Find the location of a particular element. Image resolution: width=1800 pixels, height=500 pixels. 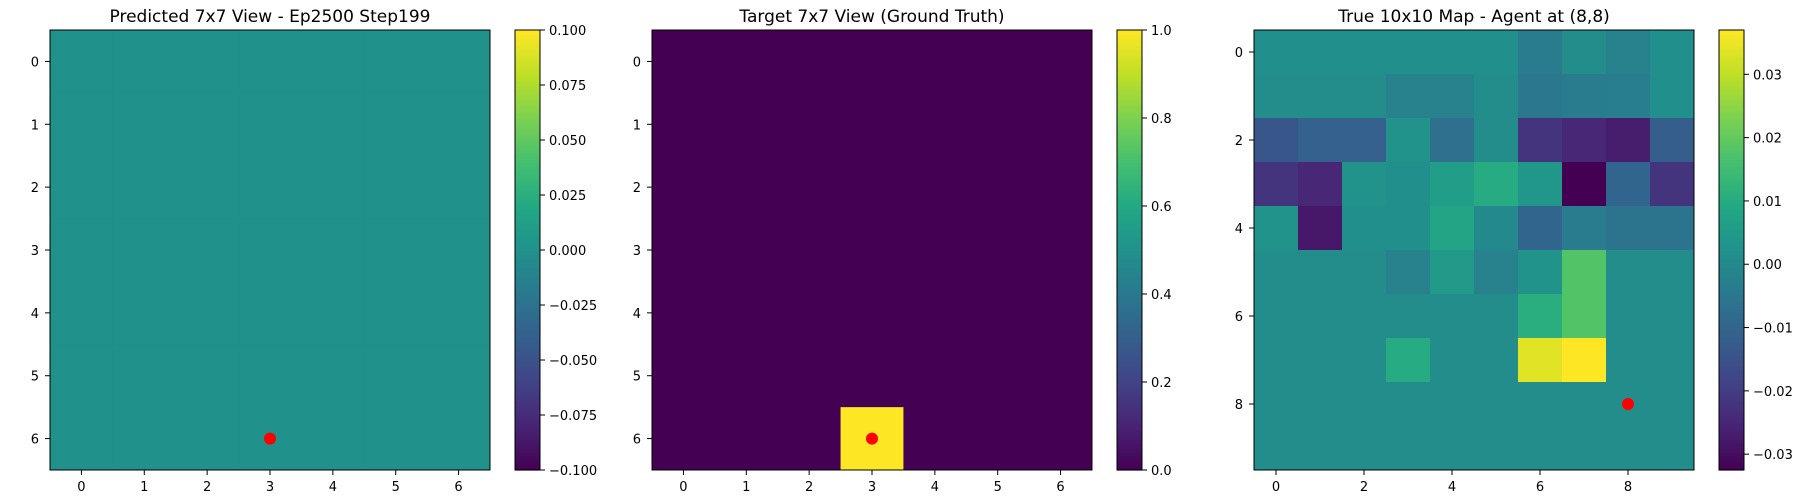

x-tick-label: 4 is located at coordinates (333, 487).